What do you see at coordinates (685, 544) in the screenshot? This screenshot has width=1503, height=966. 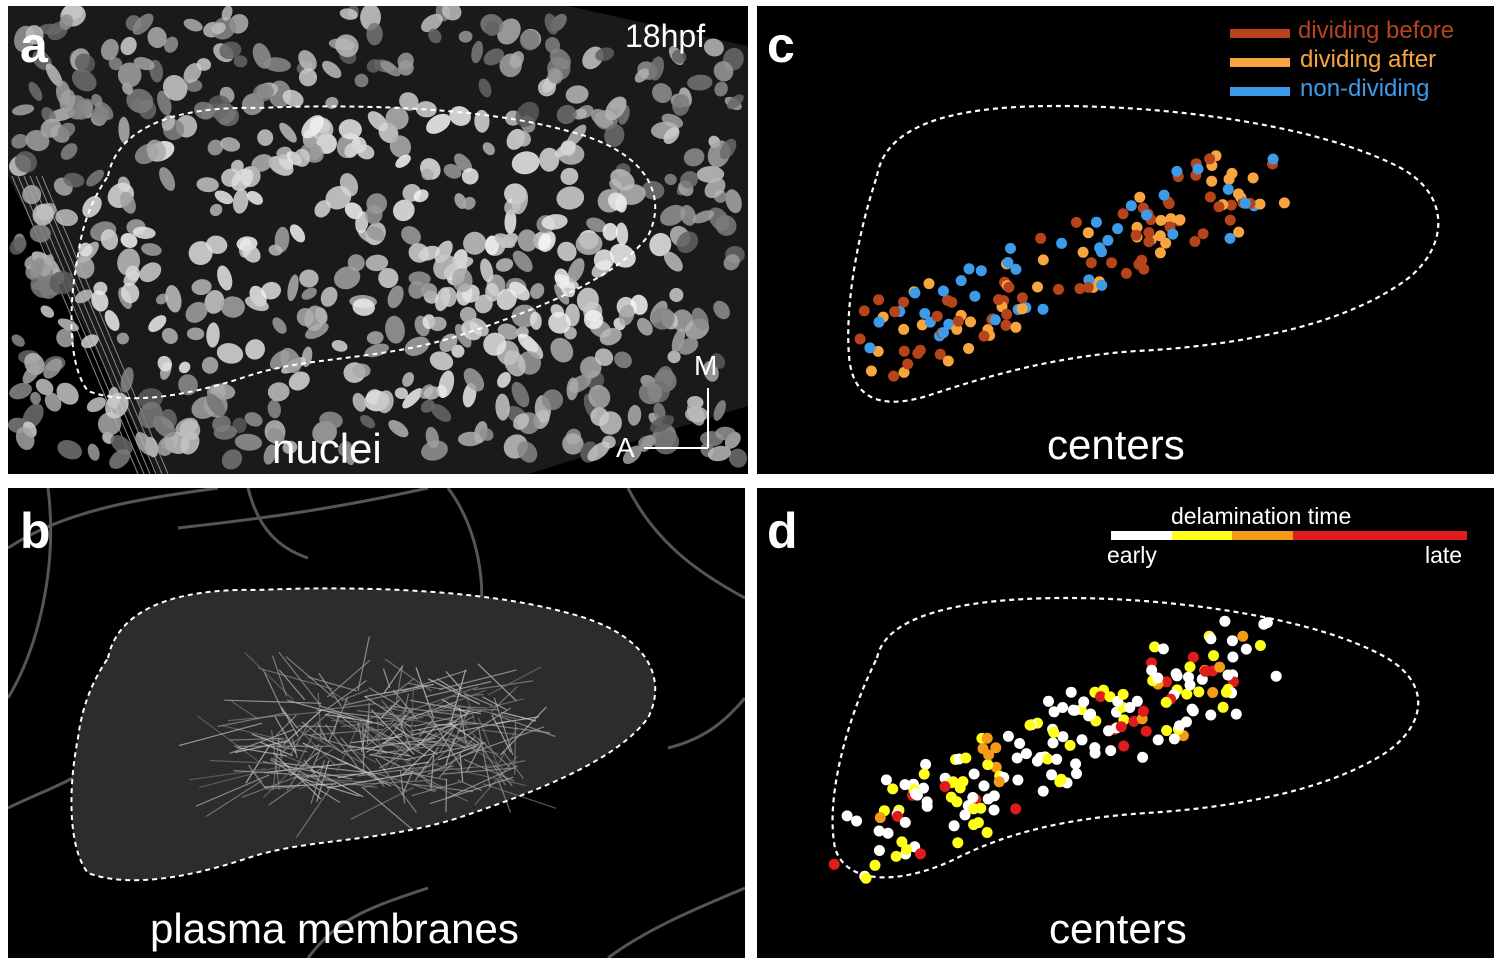 I see `cell-boundary` at bounding box center [685, 544].